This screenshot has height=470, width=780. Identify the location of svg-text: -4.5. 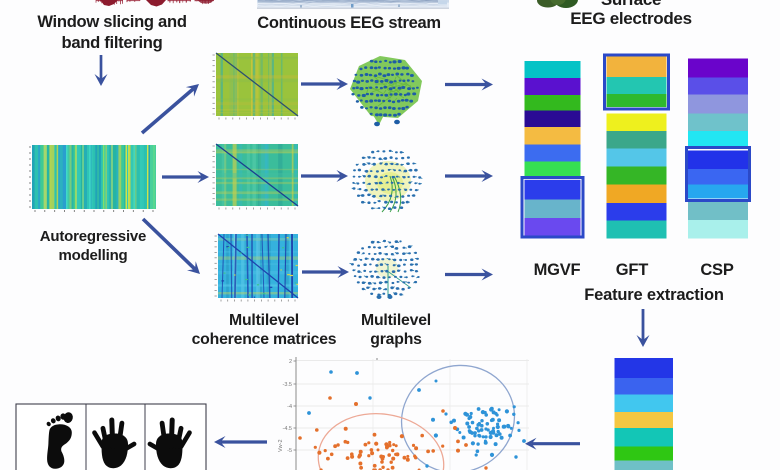
(287, 429).